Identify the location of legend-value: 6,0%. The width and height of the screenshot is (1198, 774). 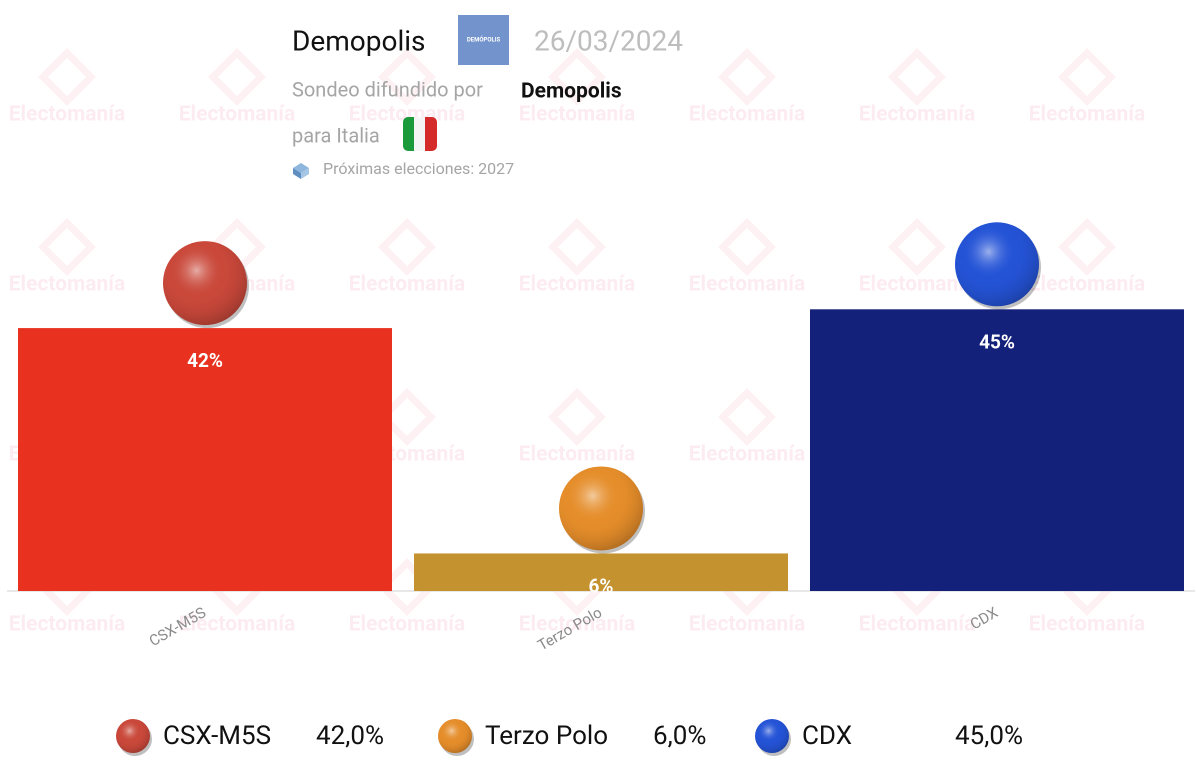
(679, 736).